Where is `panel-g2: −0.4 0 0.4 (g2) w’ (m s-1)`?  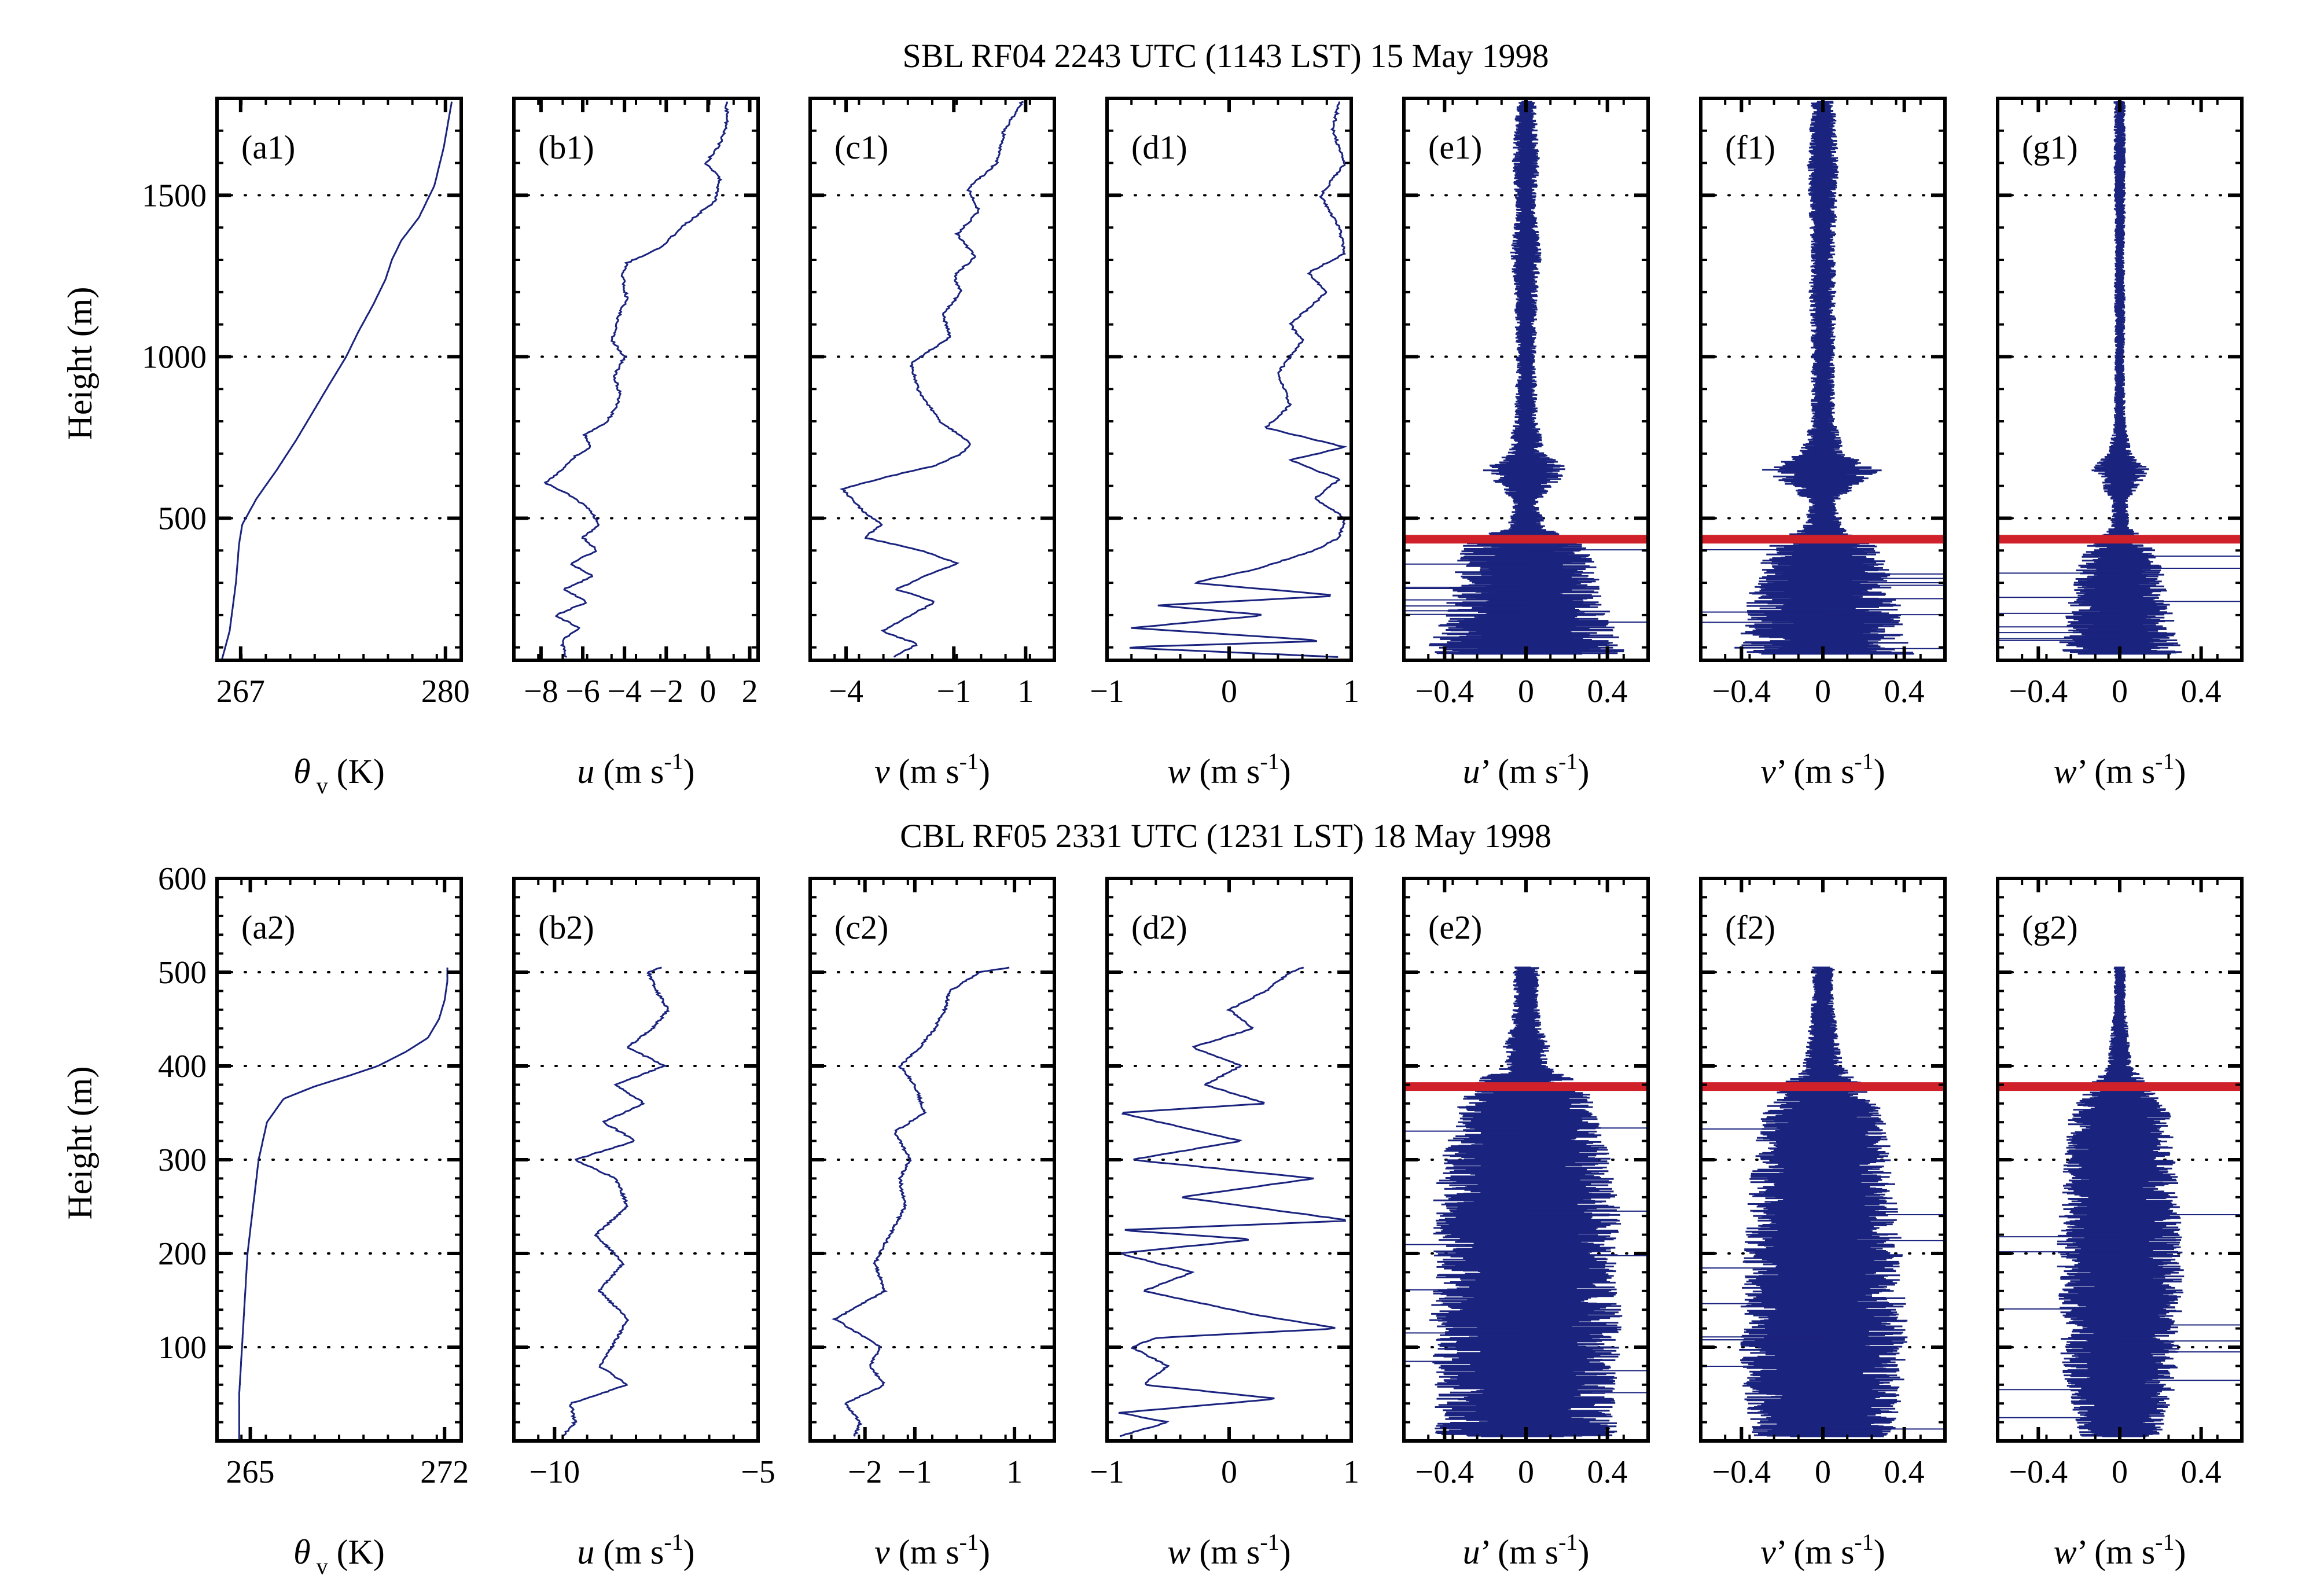 panel-g2: −0.4 0 0.4 (g2) w’ (m s-1) is located at coordinates (2120, 1224).